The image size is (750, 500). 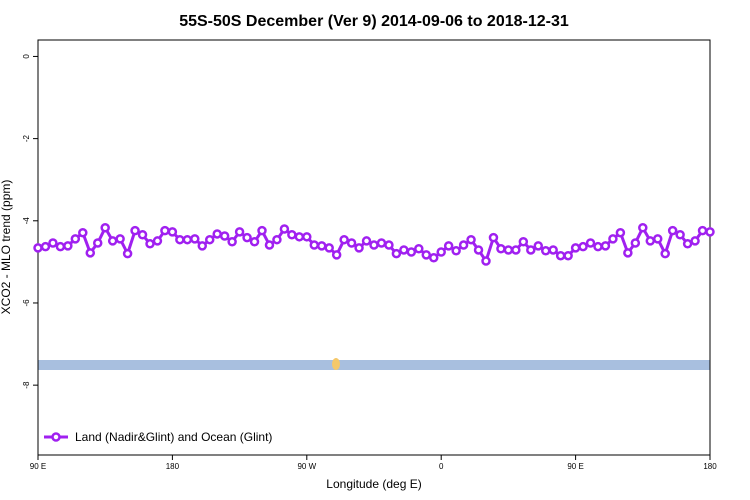 I want to click on x-tick-label: 180, so click(x=173, y=466).